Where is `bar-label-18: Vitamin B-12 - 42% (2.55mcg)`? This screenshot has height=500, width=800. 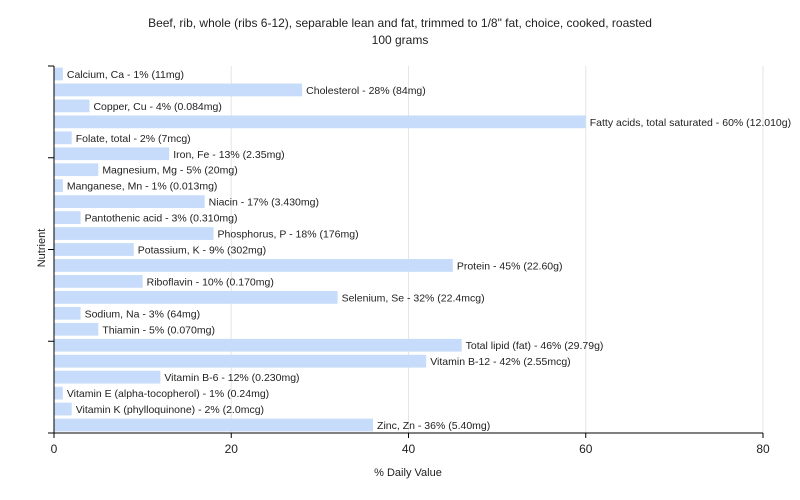
bar-label-18: Vitamin B-12 - 42% (2.55mcg) is located at coordinates (500, 362).